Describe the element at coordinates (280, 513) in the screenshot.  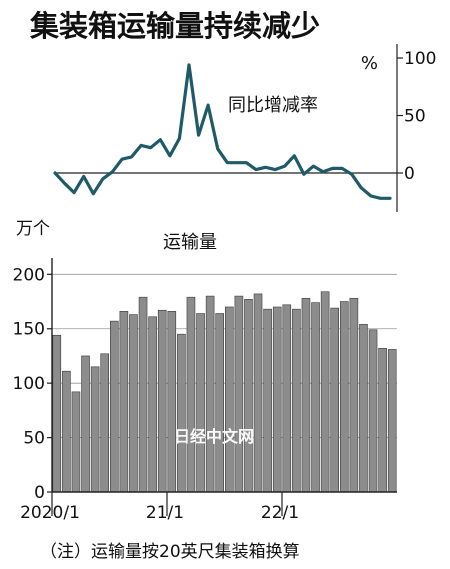
I see `bar-xtick-label: 22/1` at that location.